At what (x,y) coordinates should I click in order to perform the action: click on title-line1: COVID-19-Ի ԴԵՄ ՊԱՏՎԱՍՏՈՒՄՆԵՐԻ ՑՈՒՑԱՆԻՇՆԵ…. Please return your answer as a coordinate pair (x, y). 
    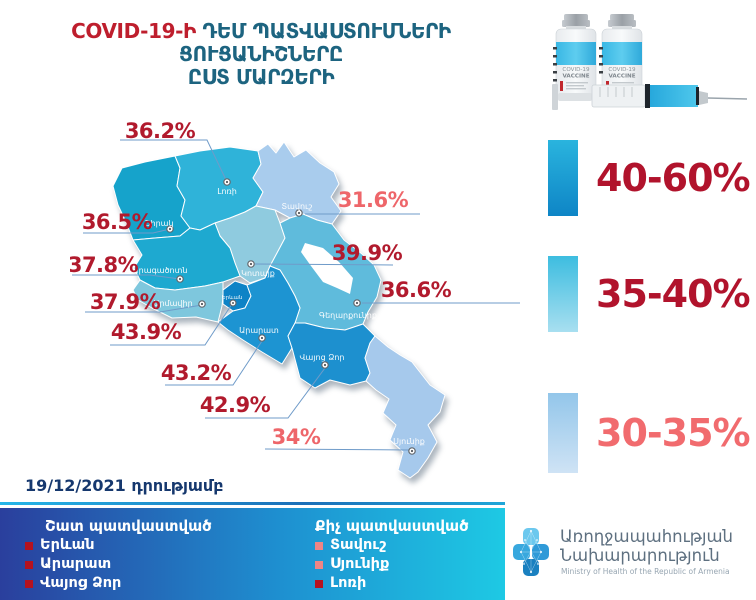
    Looking at the image, I should click on (261, 43).